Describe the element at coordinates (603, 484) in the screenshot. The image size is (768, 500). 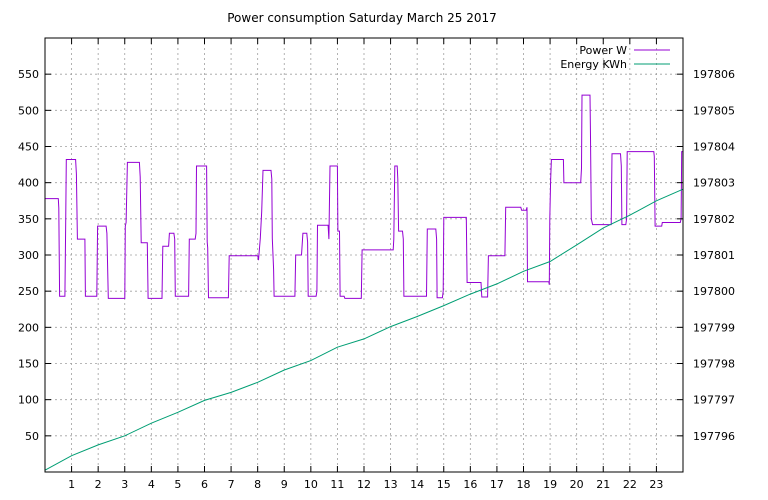
I see `x-tick-label: 21` at that location.